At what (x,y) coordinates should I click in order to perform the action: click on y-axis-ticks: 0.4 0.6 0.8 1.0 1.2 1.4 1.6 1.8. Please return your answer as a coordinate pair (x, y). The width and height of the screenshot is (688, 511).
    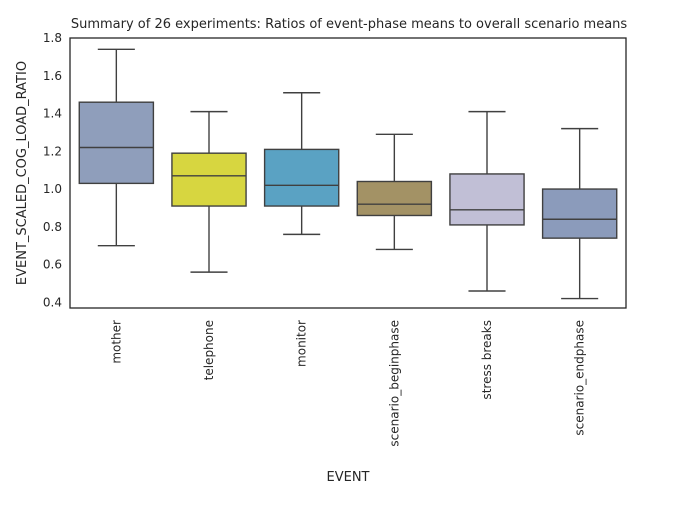
    Looking at the image, I should click on (52, 170).